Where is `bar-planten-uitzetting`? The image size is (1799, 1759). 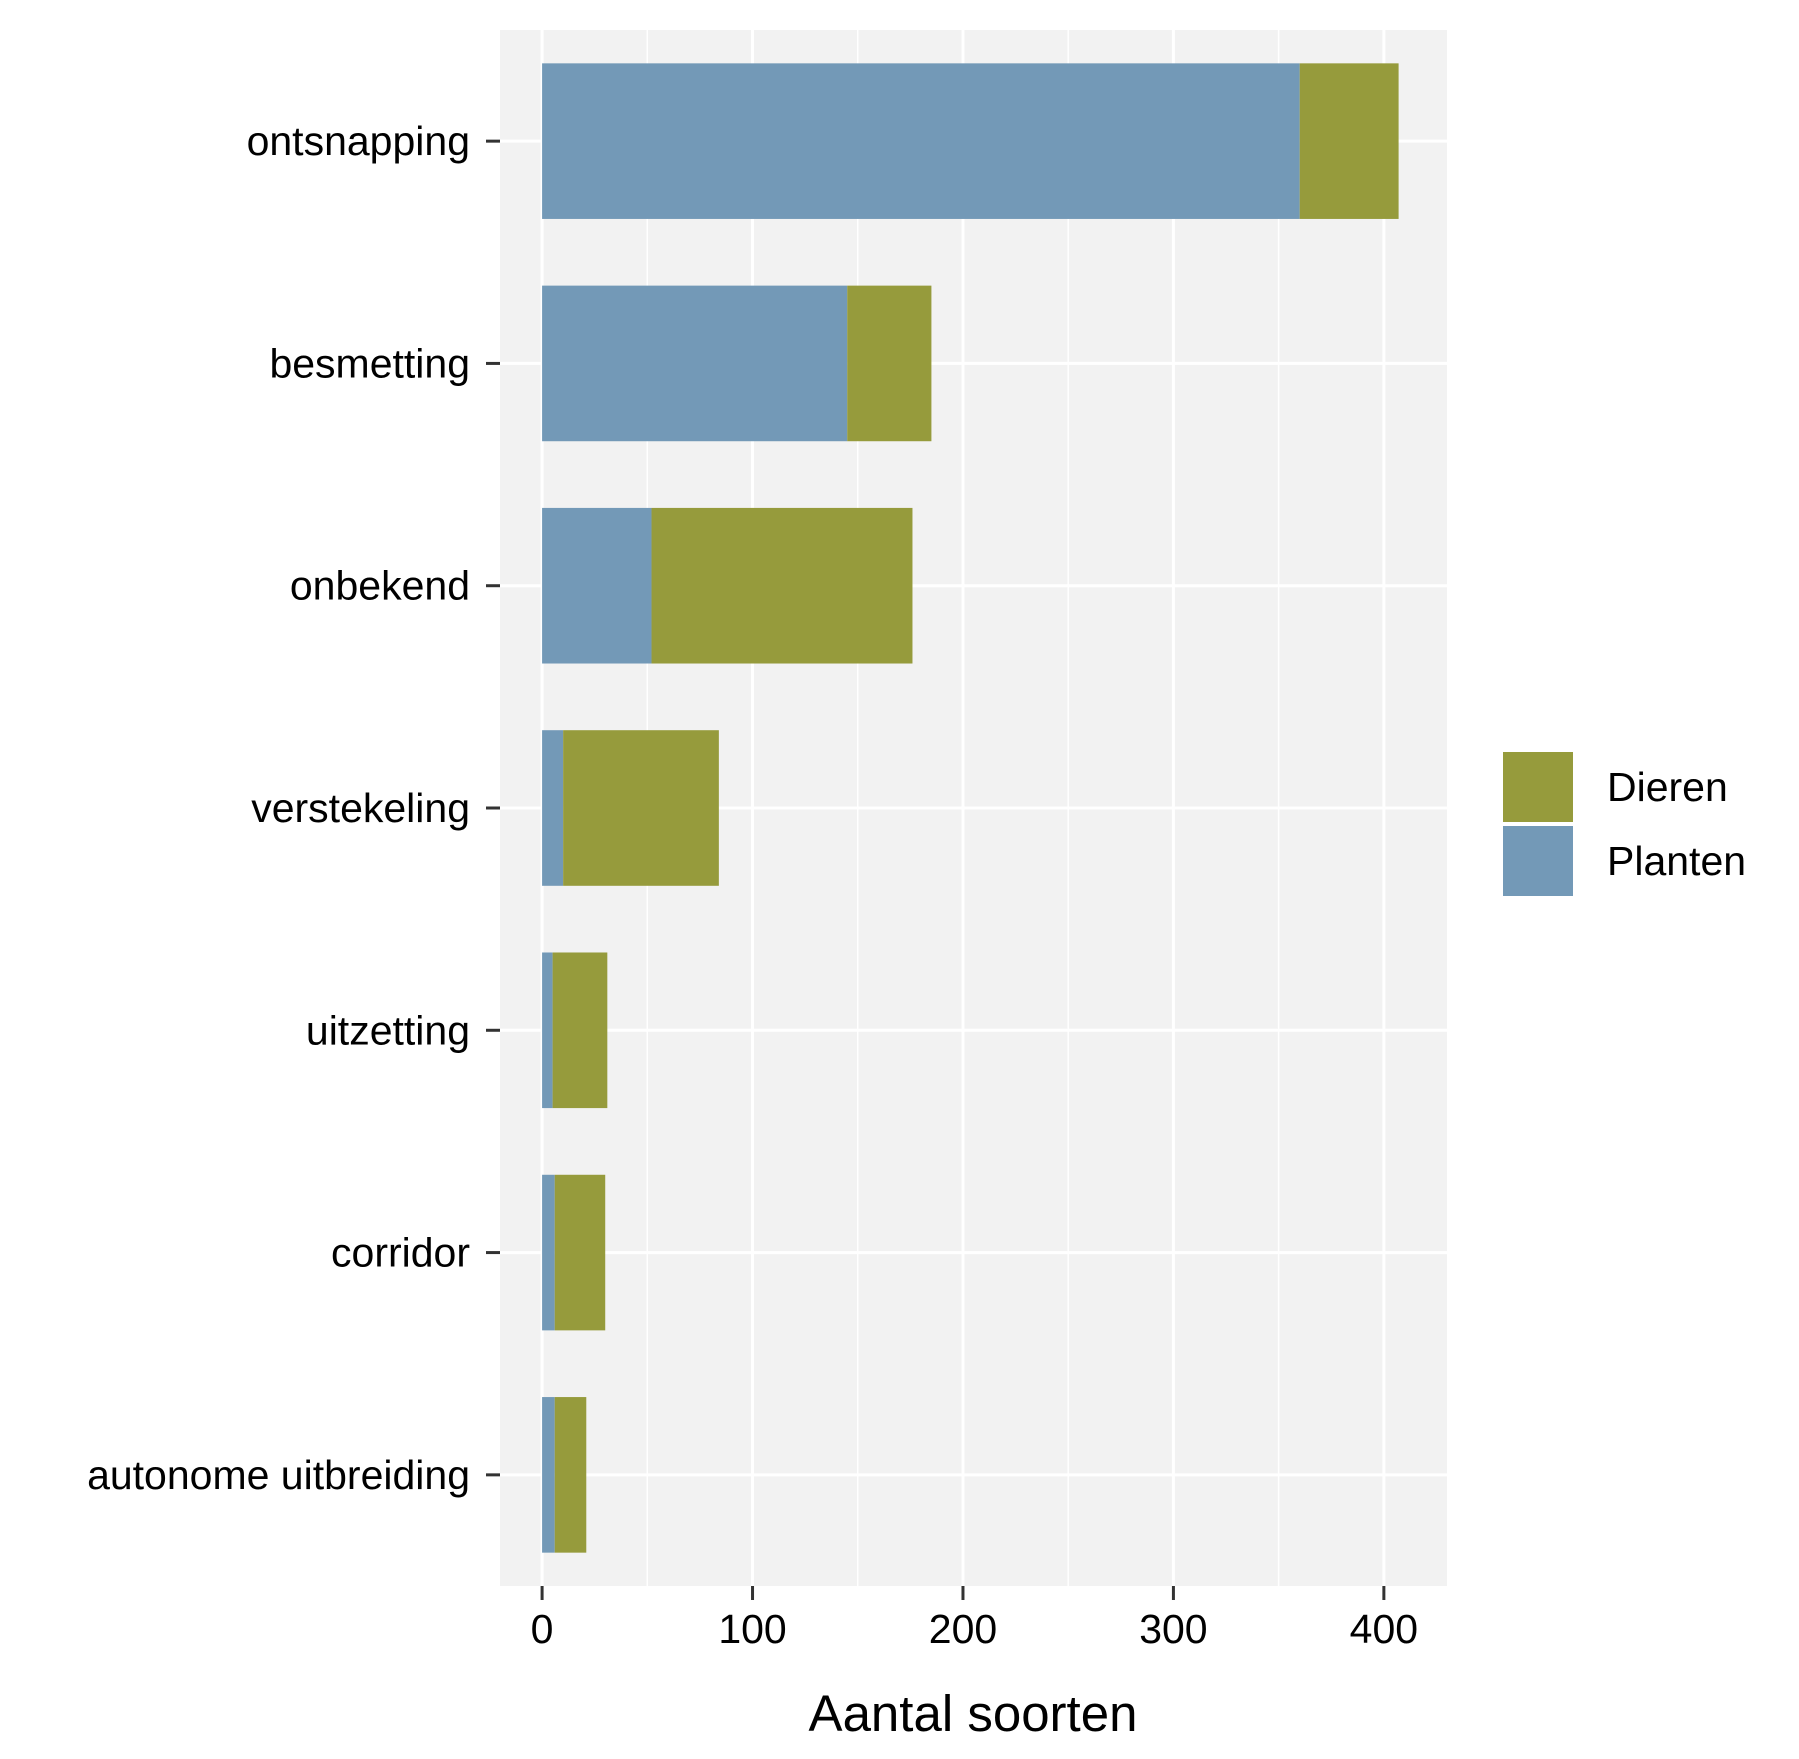 bar-planten-uitzetting is located at coordinates (547, 1030).